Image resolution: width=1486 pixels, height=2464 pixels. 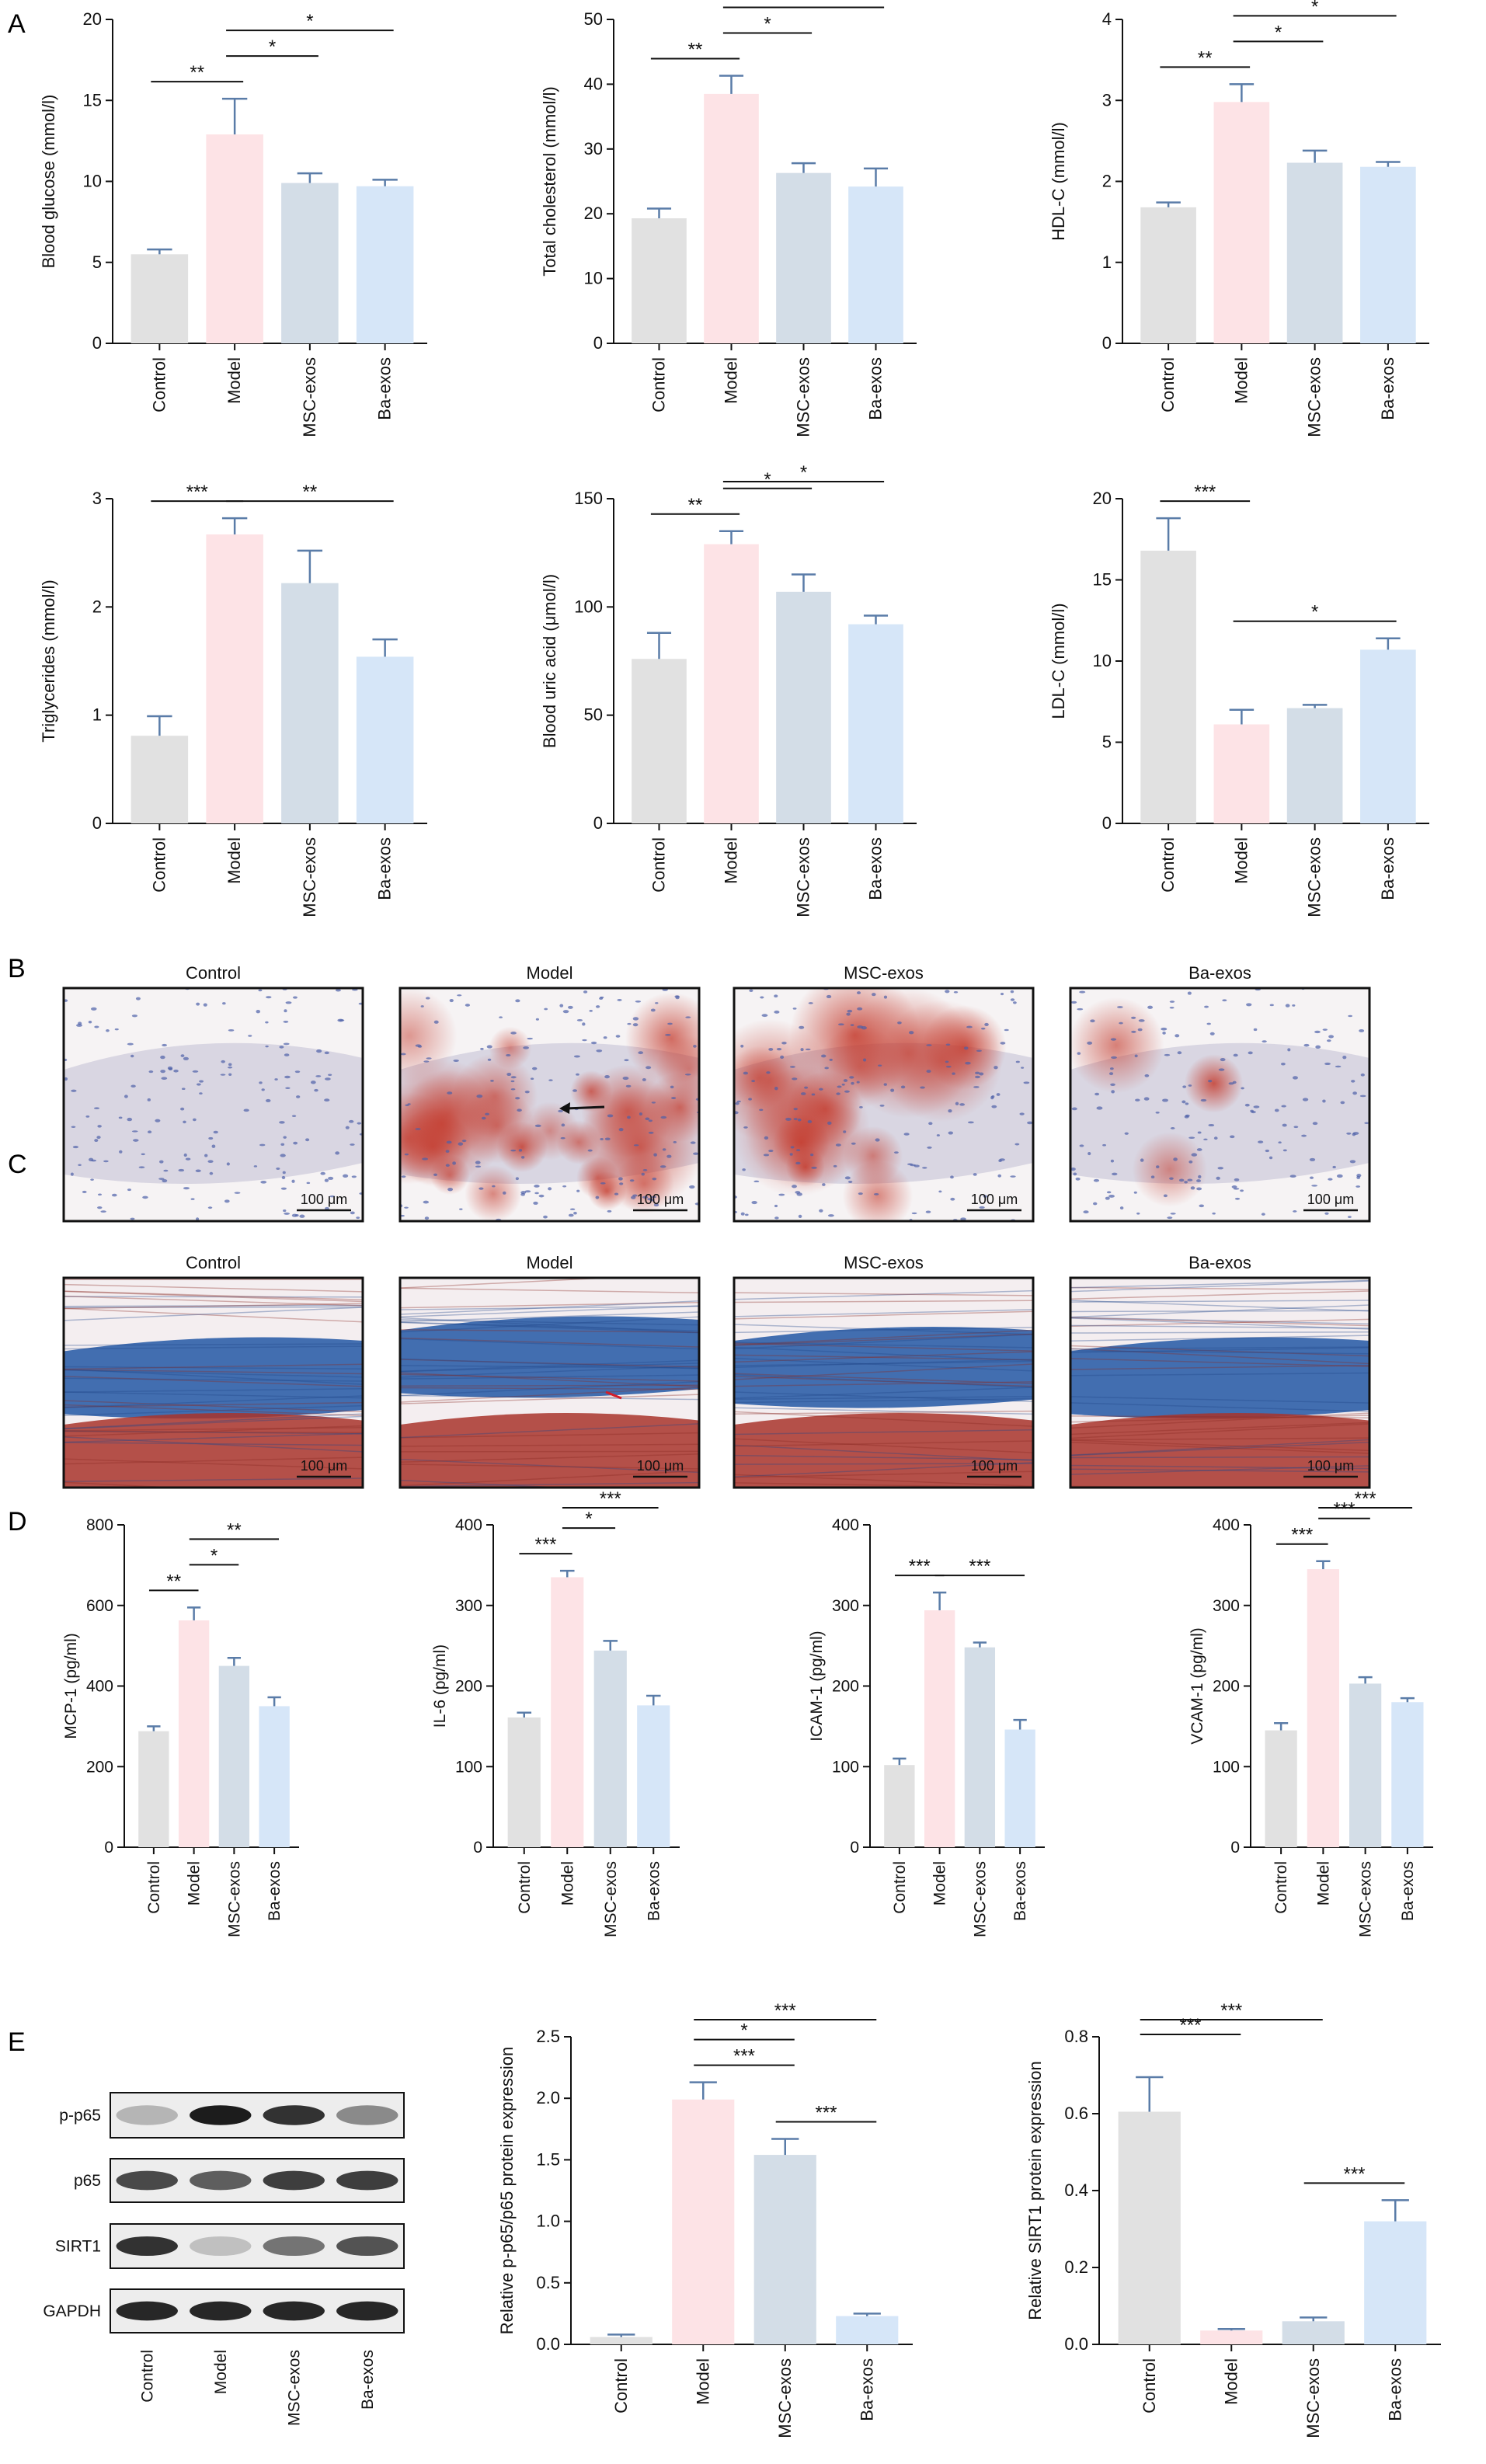 I want to click on histology-label: Ba-exos, so click(x=1219, y=1263).